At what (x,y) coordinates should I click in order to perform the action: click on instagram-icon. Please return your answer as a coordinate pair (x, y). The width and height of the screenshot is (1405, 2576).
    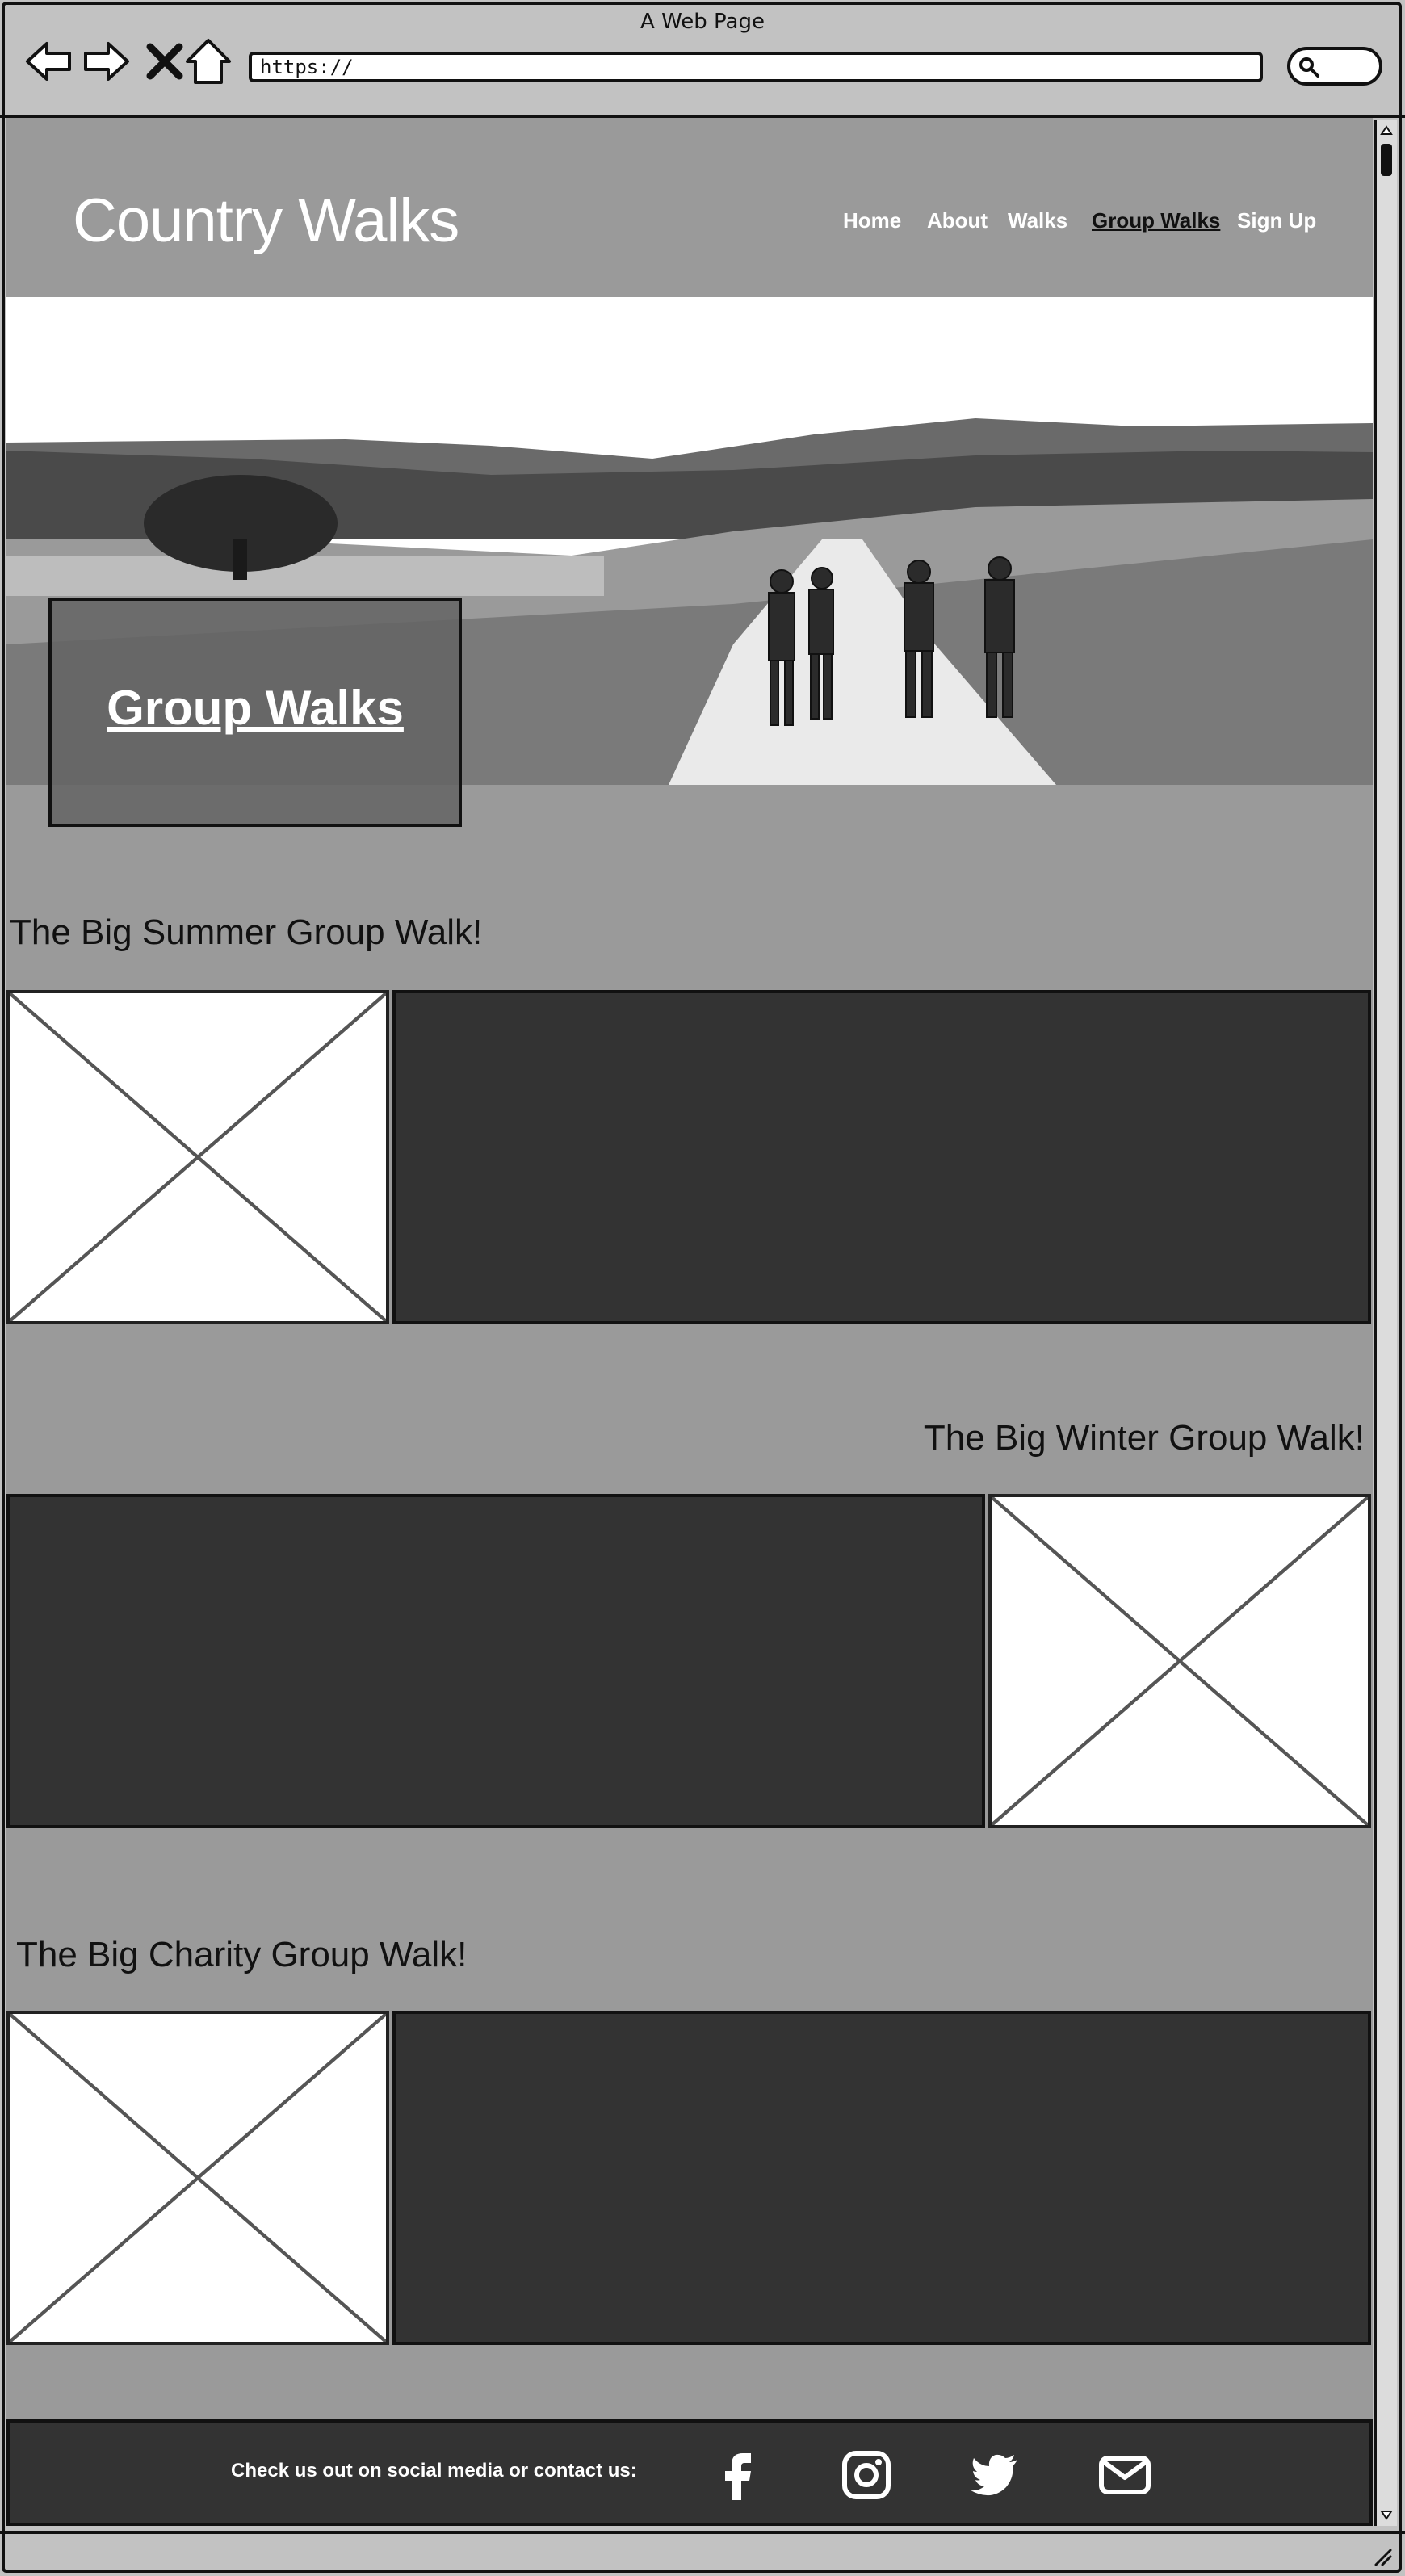
    Looking at the image, I should click on (867, 2475).